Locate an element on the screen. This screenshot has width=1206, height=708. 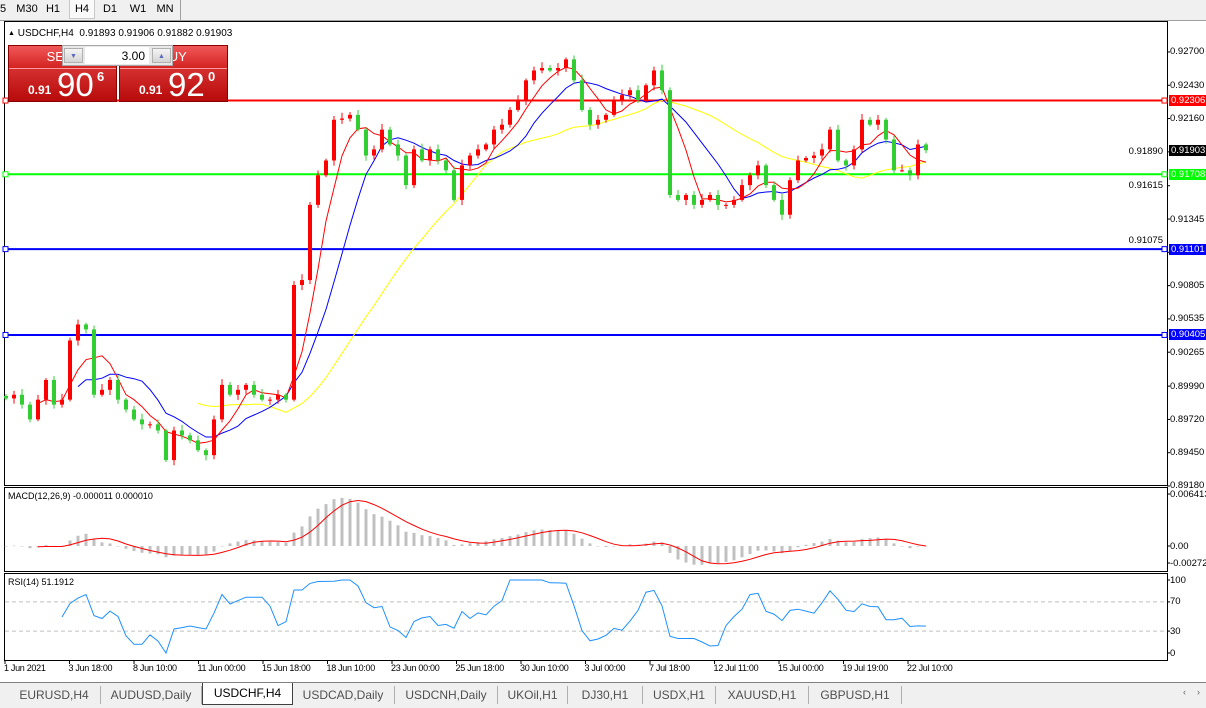
tab-xauusd-h1: XAUUSD,H1 is located at coordinates (762, 695).